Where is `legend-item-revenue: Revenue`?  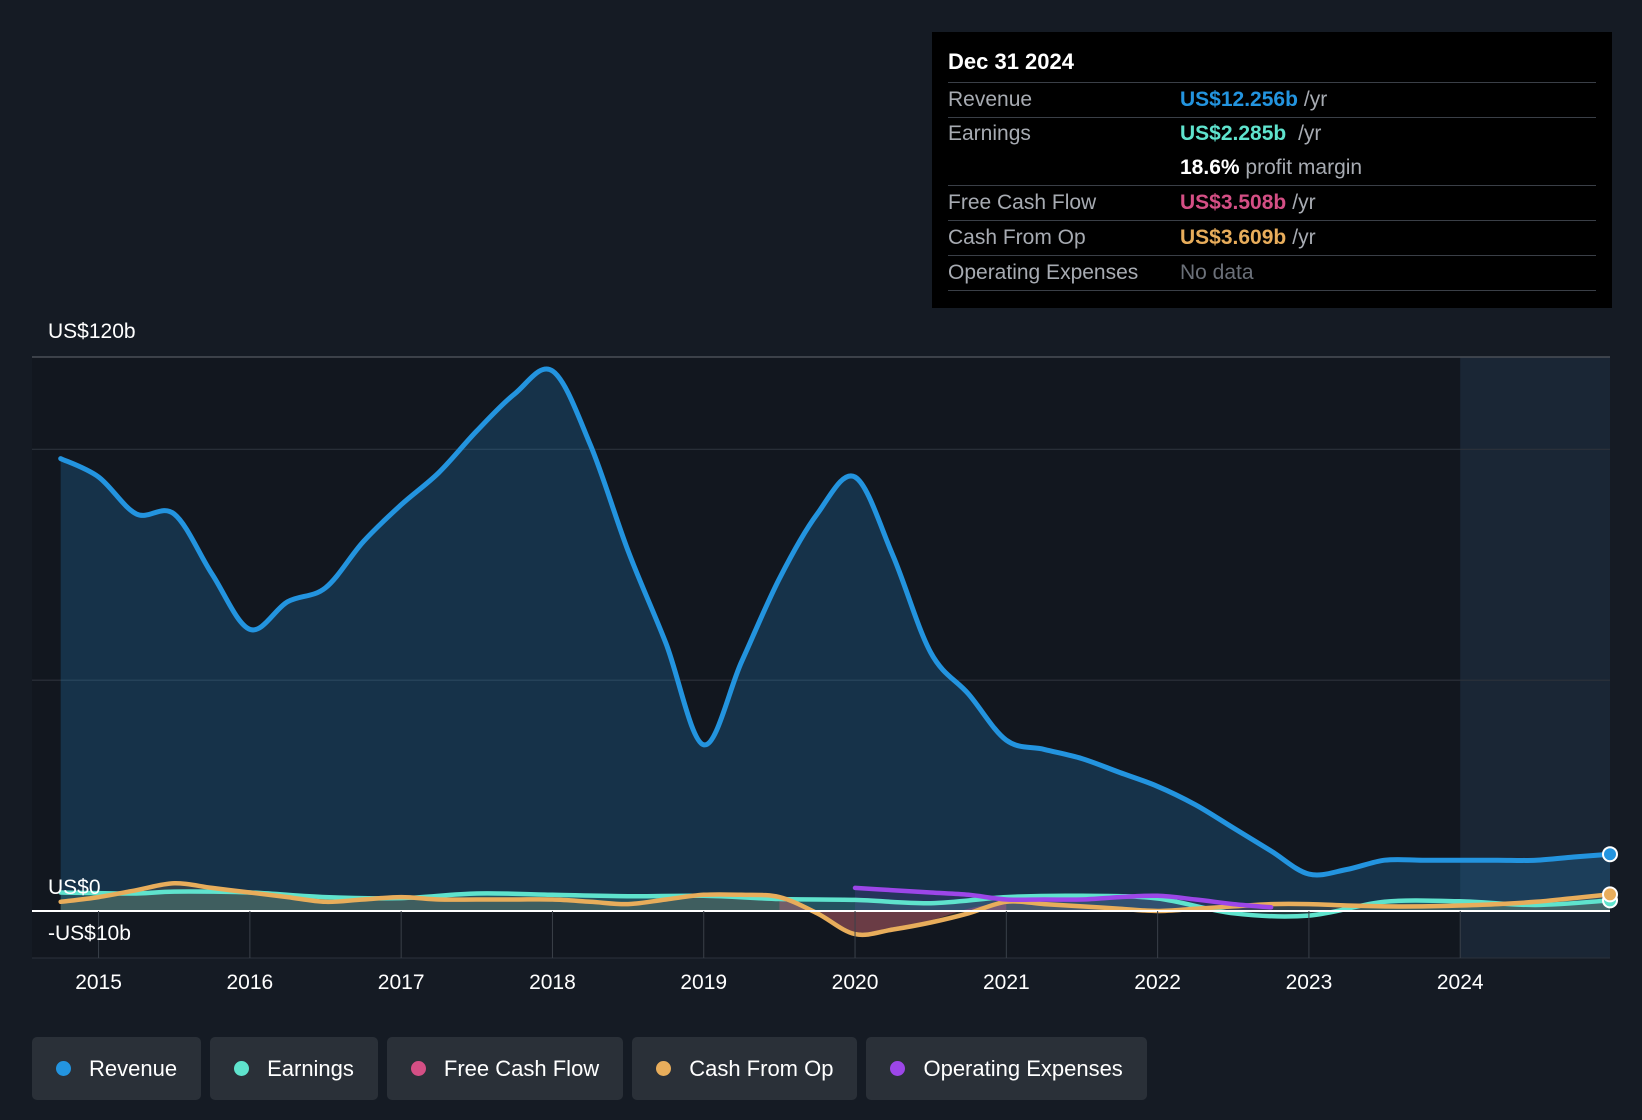 legend-item-revenue: Revenue is located at coordinates (117, 1068).